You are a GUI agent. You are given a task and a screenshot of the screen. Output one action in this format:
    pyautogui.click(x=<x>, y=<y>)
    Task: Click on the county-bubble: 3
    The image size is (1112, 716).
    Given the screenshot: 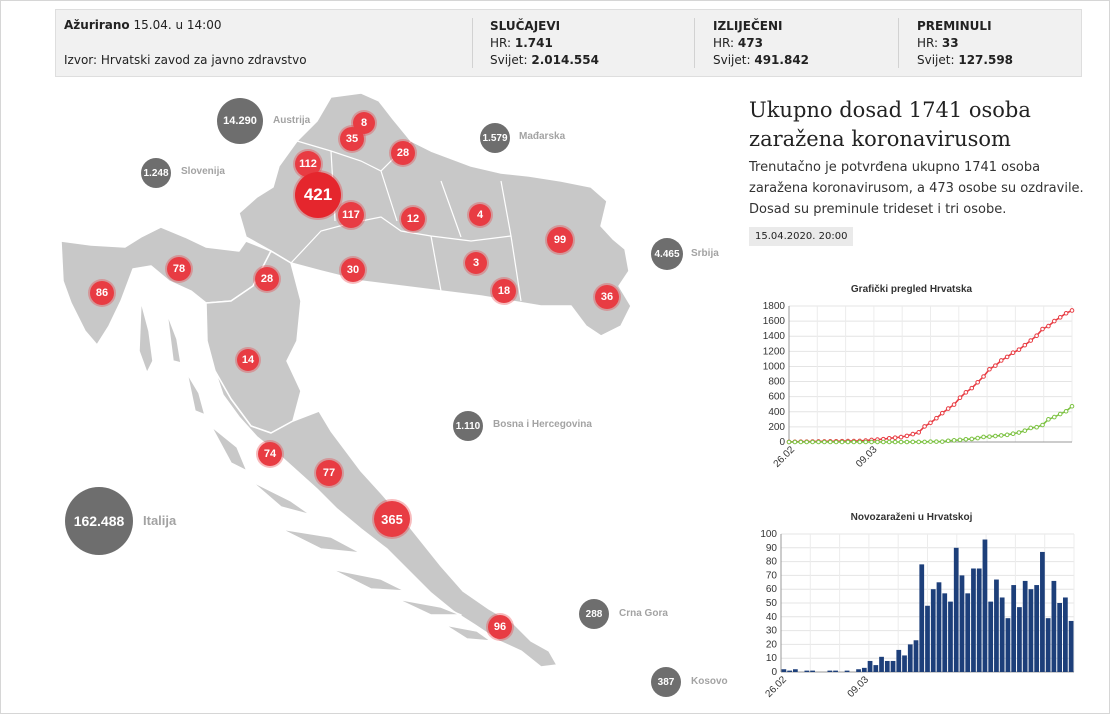 What is the action you would take?
    pyautogui.click(x=476, y=263)
    